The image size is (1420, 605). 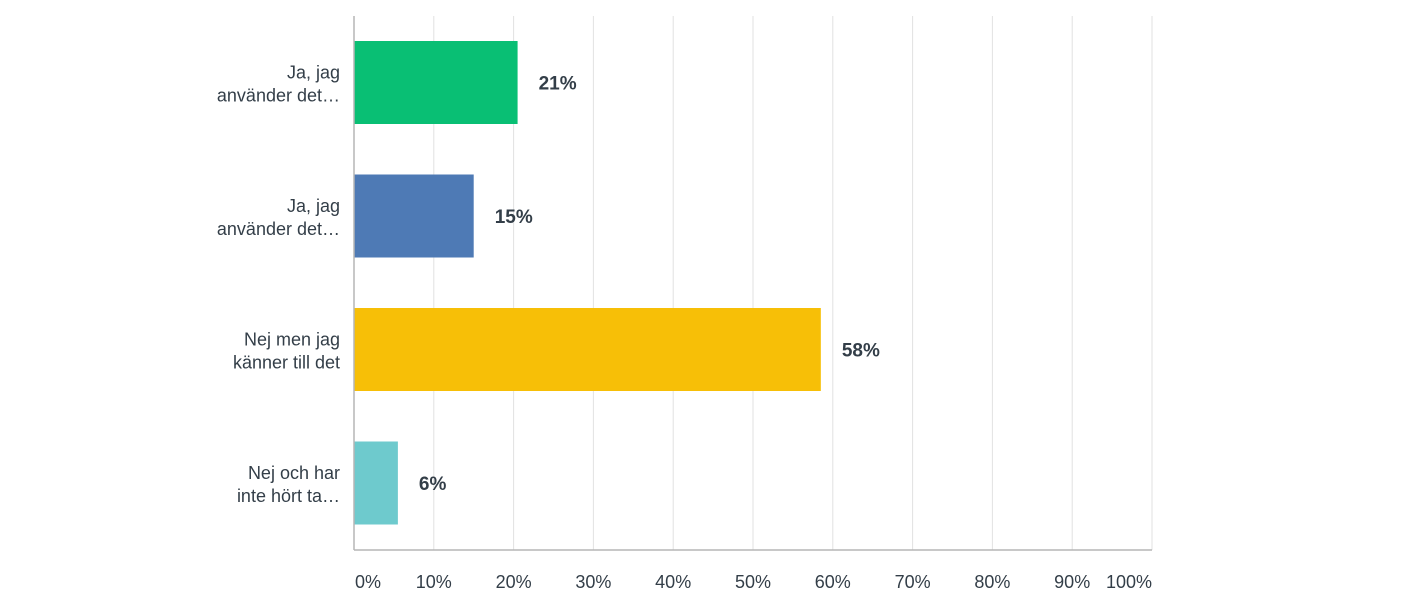 I want to click on x-tick-label: 20%, so click(x=514, y=582).